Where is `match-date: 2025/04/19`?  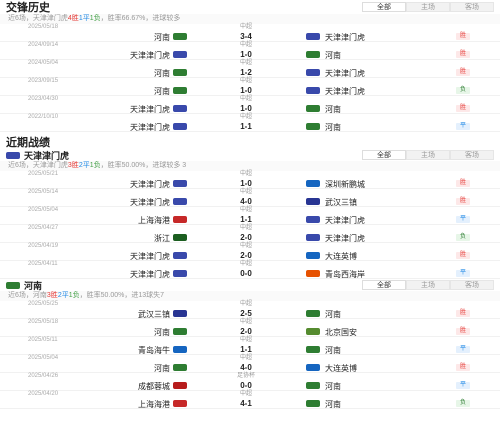 match-date: 2025/04/19 is located at coordinates (43, 246).